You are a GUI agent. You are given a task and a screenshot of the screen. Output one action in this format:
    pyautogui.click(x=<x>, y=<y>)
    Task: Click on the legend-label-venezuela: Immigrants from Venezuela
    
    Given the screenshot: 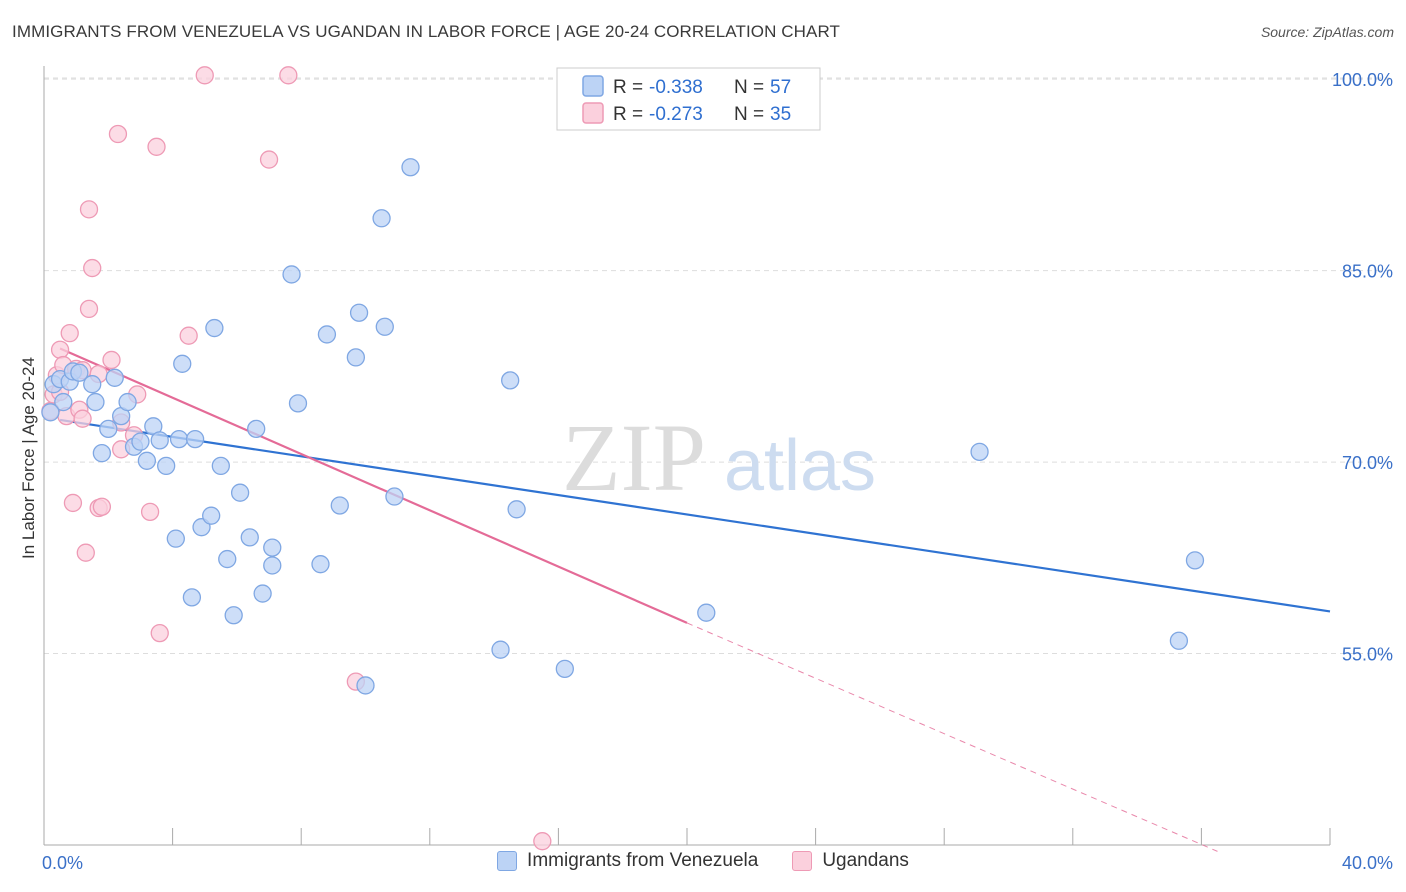 What is the action you would take?
    pyautogui.click(x=643, y=860)
    